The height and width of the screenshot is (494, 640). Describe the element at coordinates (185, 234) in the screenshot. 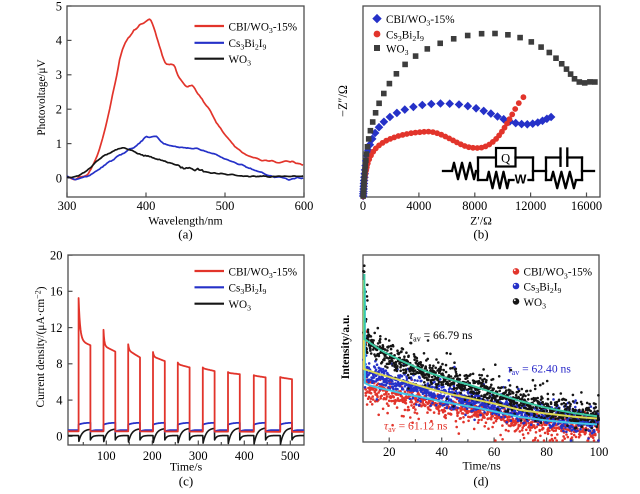

I see `svg-text: (a)` at that location.